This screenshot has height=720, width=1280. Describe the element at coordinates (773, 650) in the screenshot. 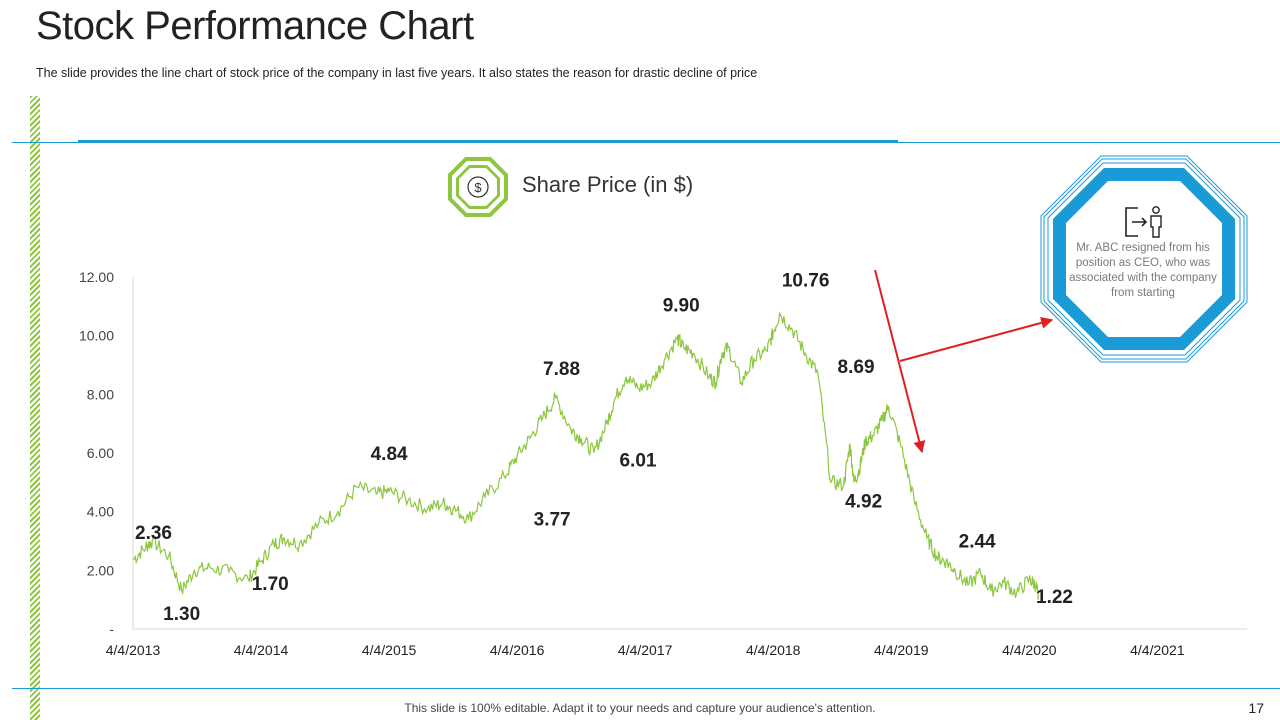

I see `x-tick-label: 4/4/2018` at that location.